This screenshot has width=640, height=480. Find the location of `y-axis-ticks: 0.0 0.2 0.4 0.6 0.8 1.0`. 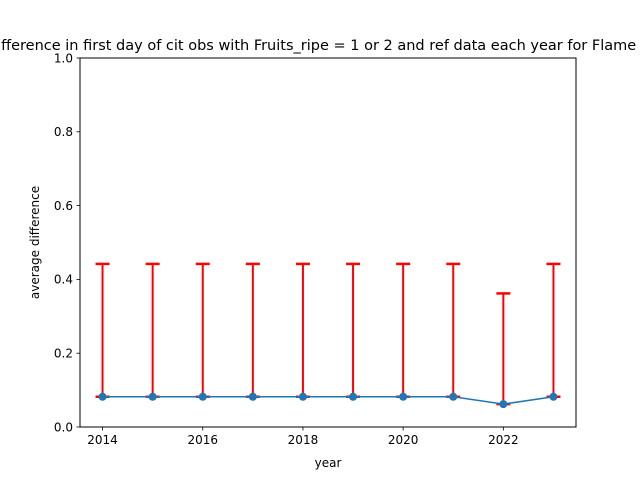

y-axis-ticks: 0.0 0.2 0.4 0.6 0.8 1.0 is located at coordinates (67, 242).